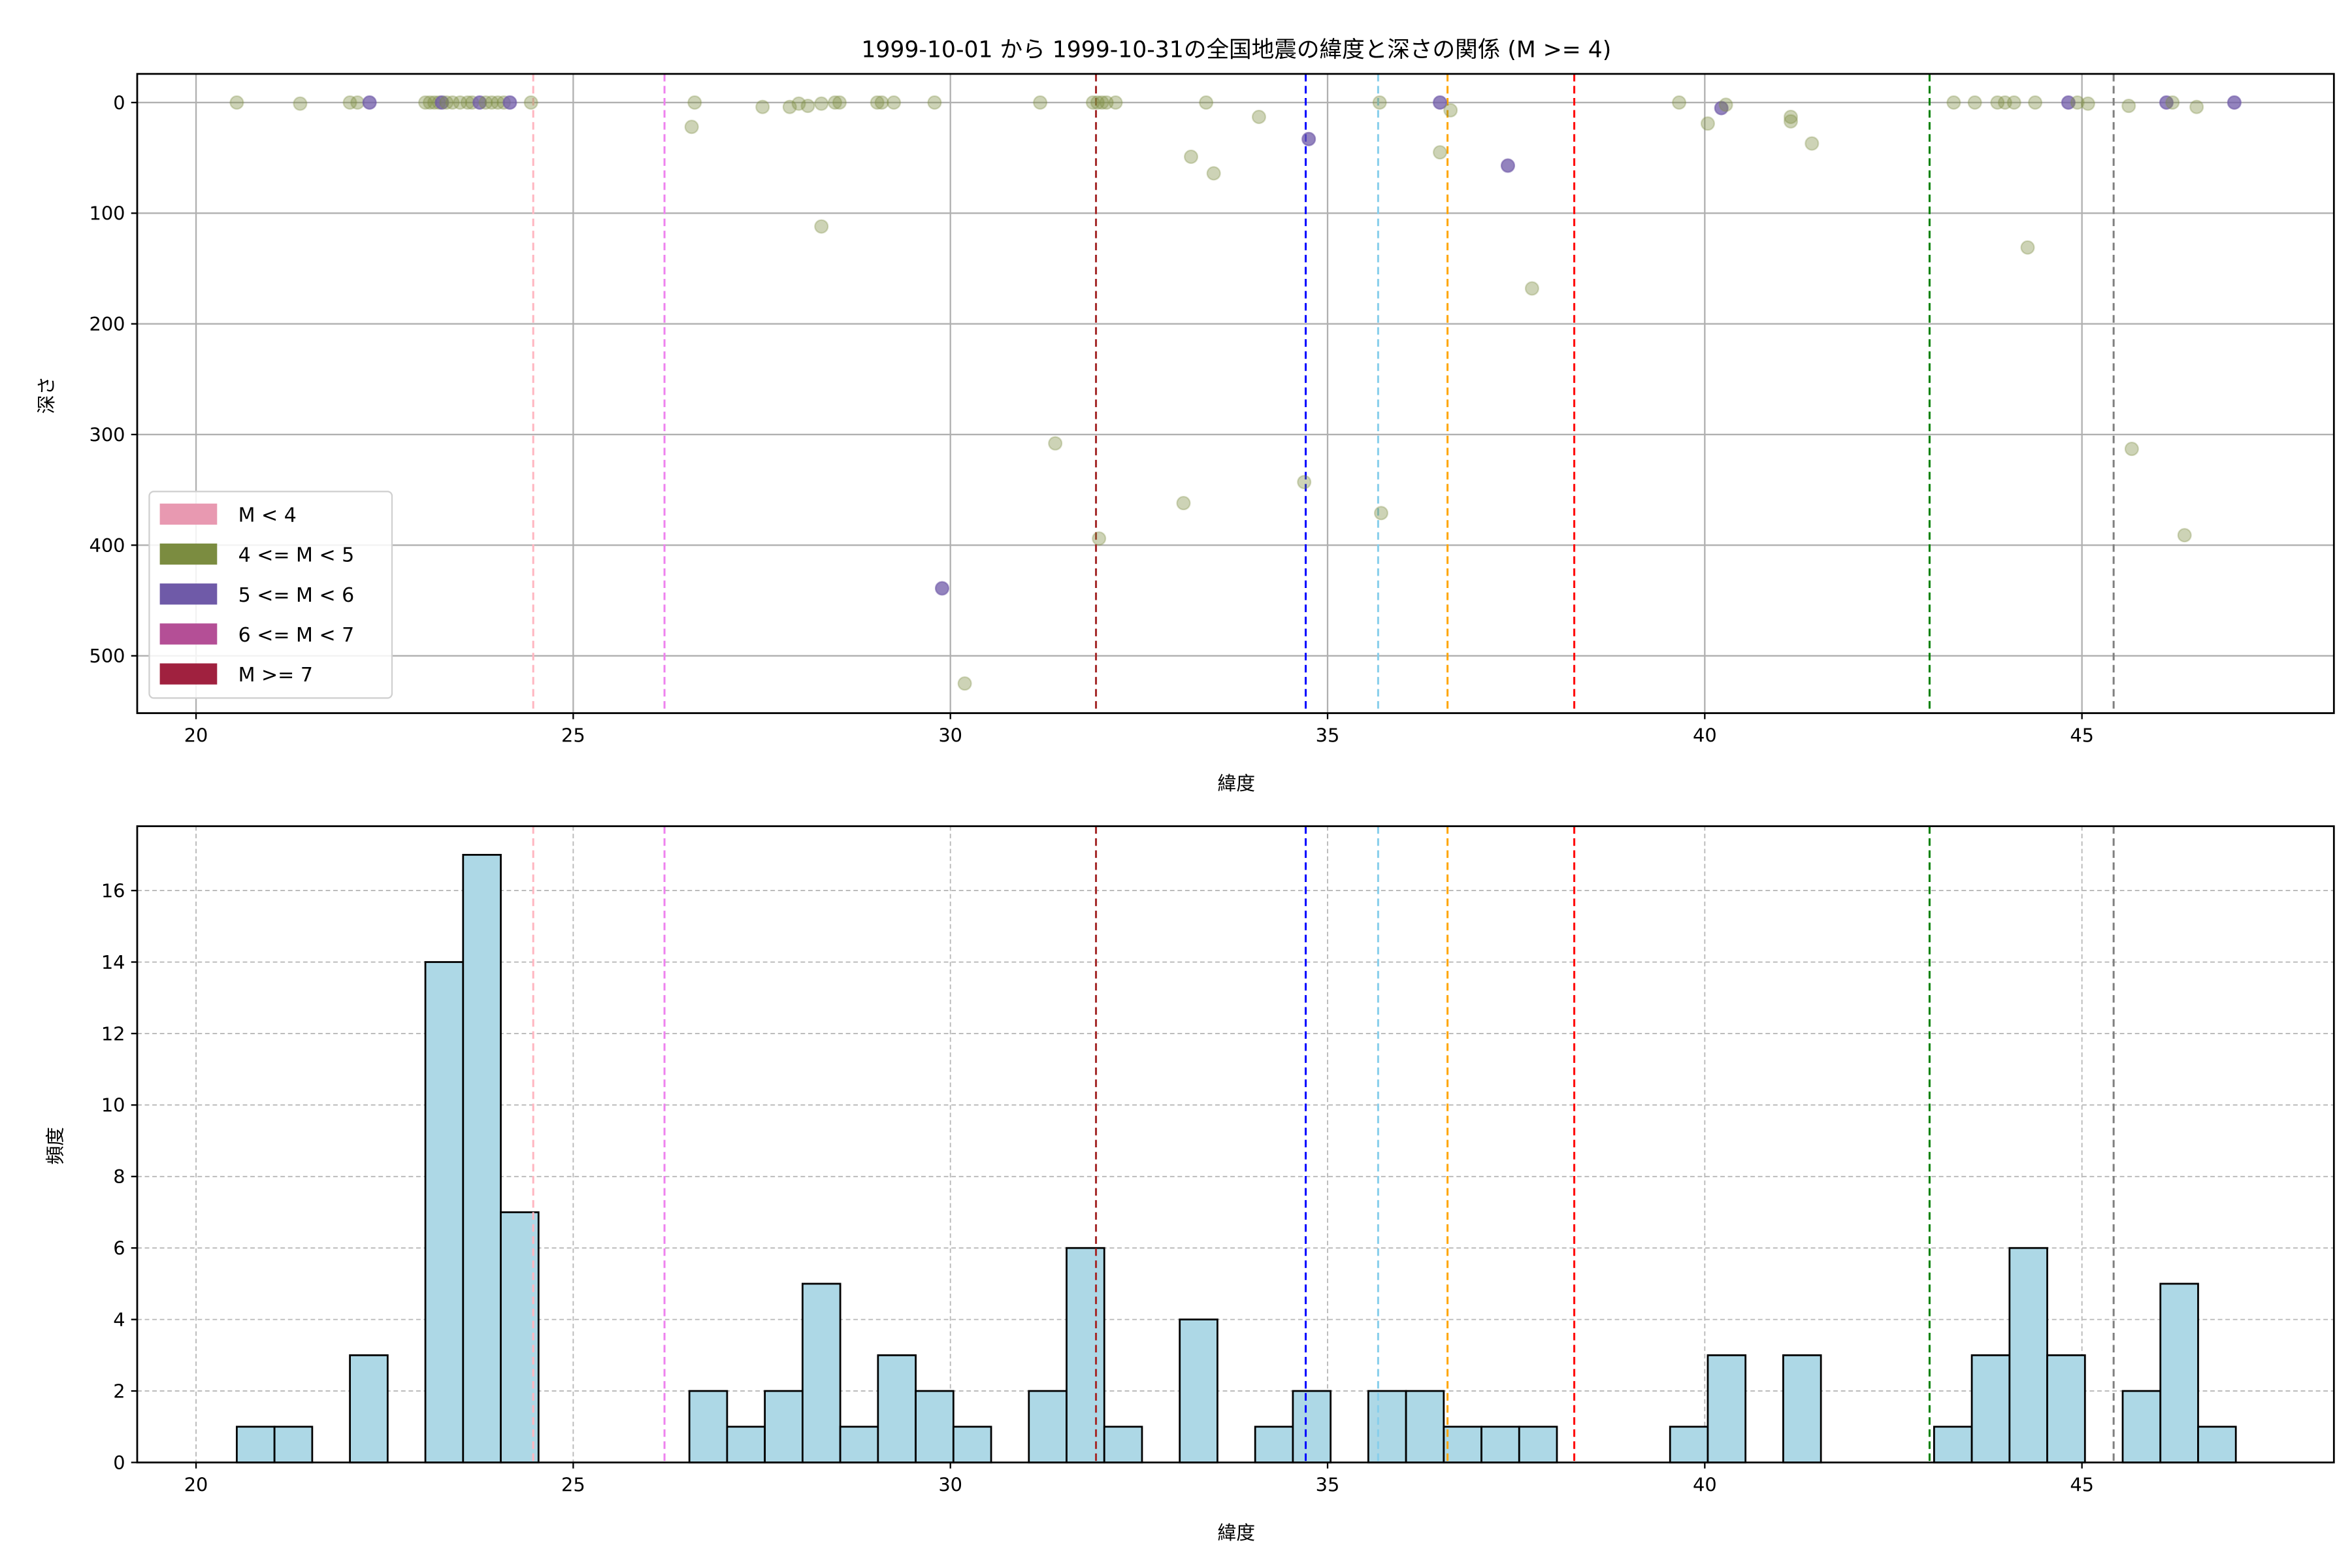  I want to click on y-tick-label: 10, so click(113, 1105).